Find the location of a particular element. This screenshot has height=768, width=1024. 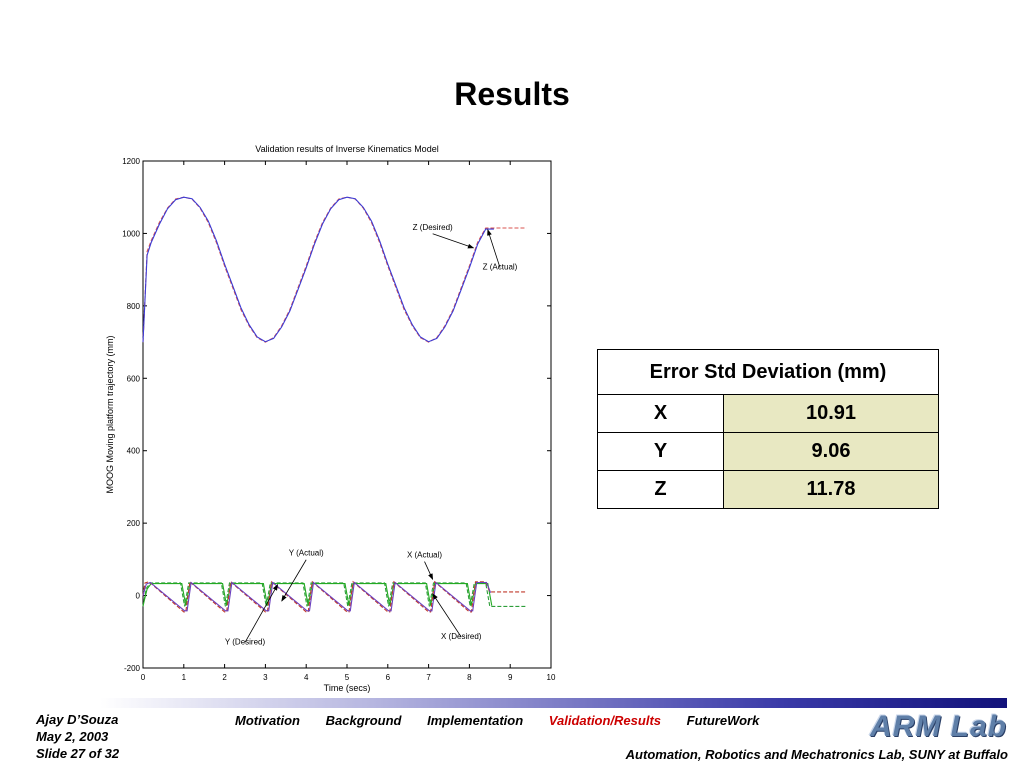

x-tick-label: 5 is located at coordinates (347, 677).